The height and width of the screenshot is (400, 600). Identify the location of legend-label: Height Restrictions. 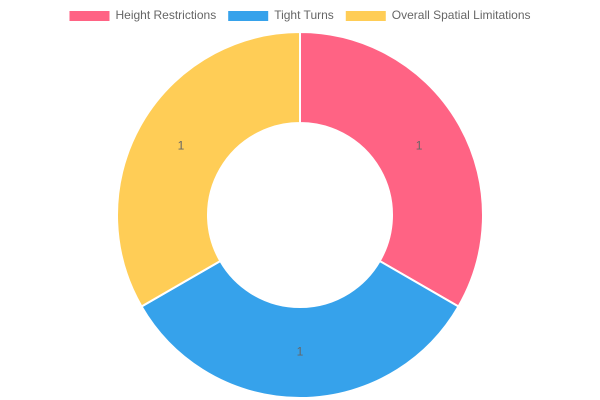
(165, 15).